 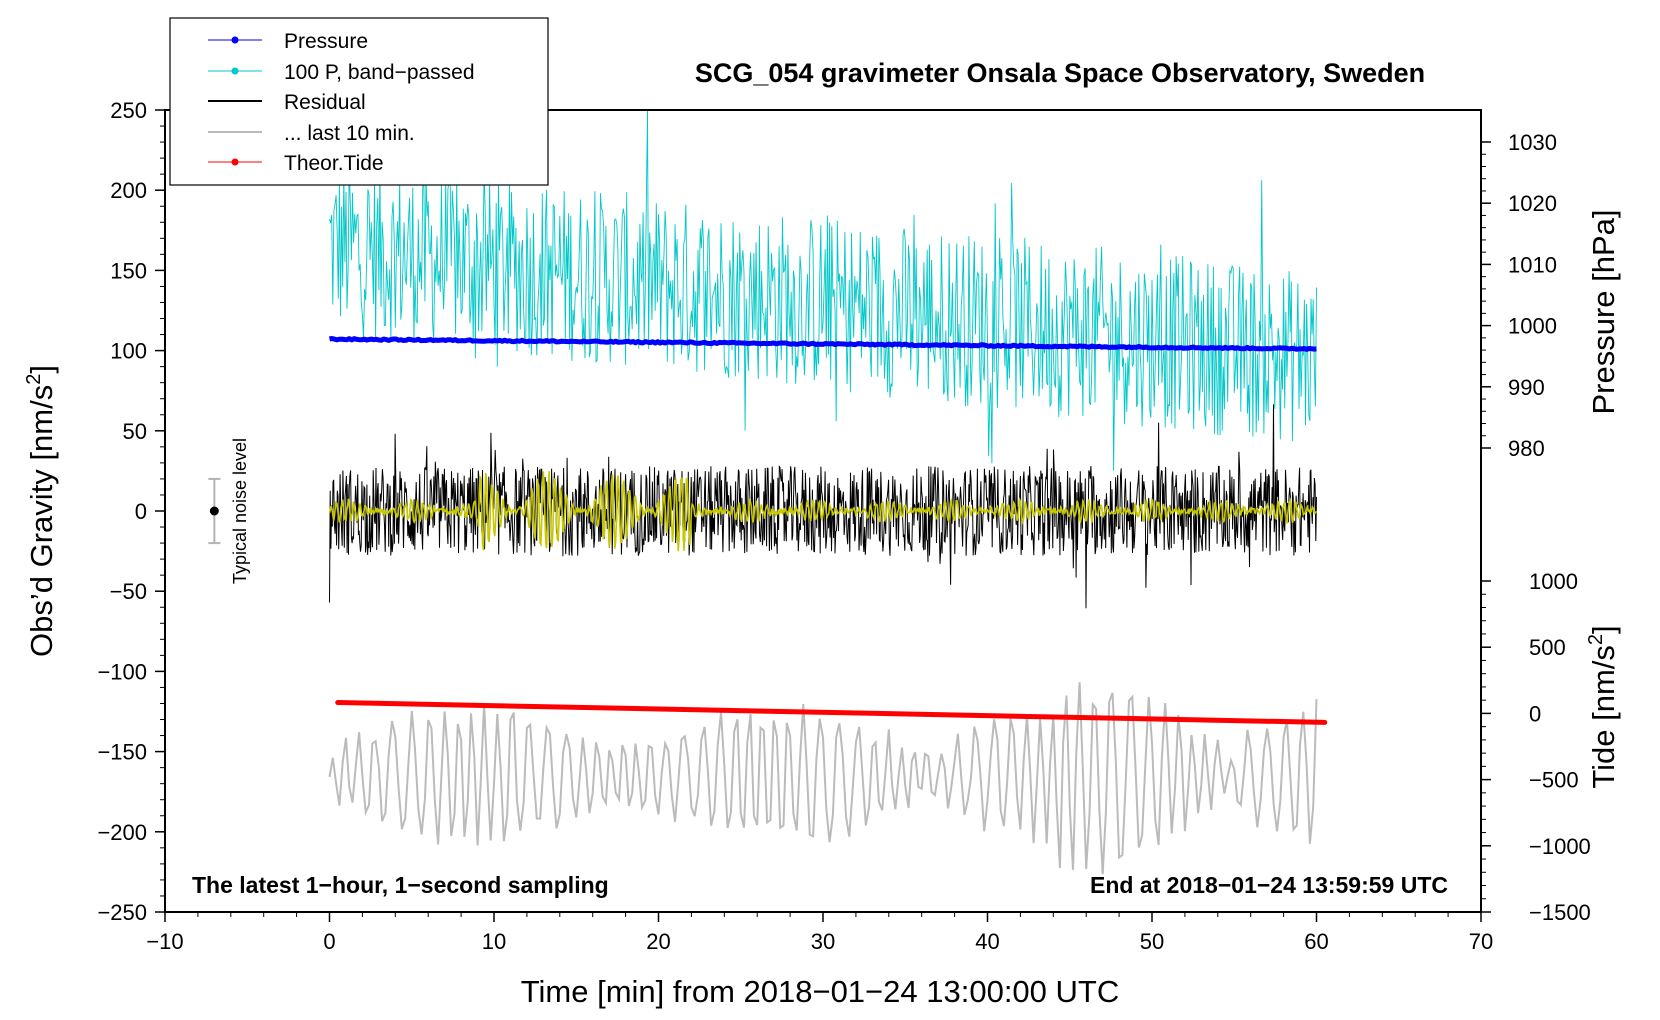 I want to click on tide-tick-label: 1000, so click(x=1553, y=581).